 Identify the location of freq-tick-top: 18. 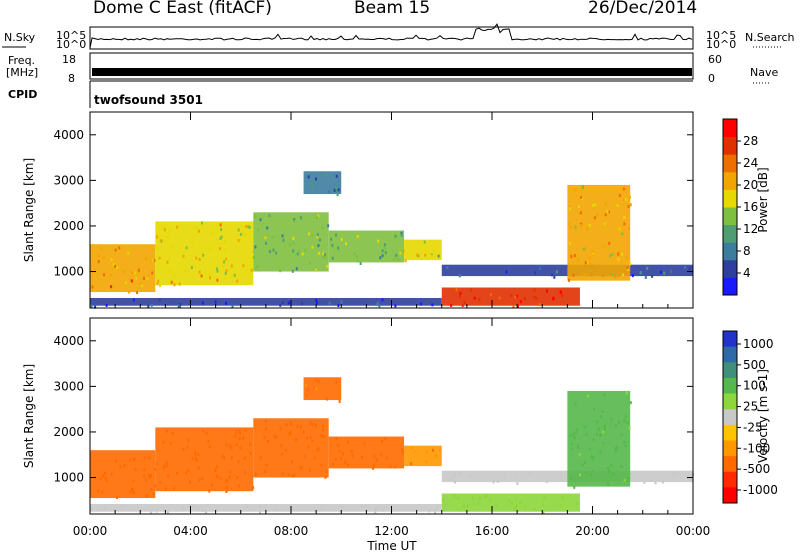
(69, 59).